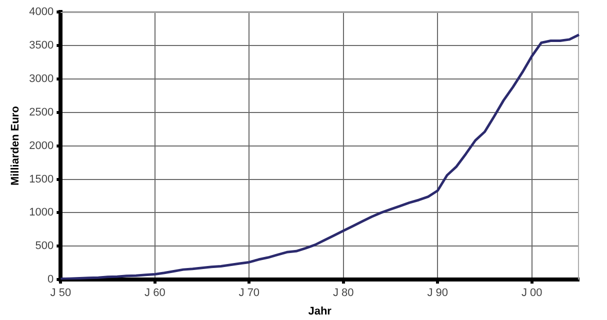  Describe the element at coordinates (41, 179) in the screenshot. I see `y-tick-label: 1500` at that location.